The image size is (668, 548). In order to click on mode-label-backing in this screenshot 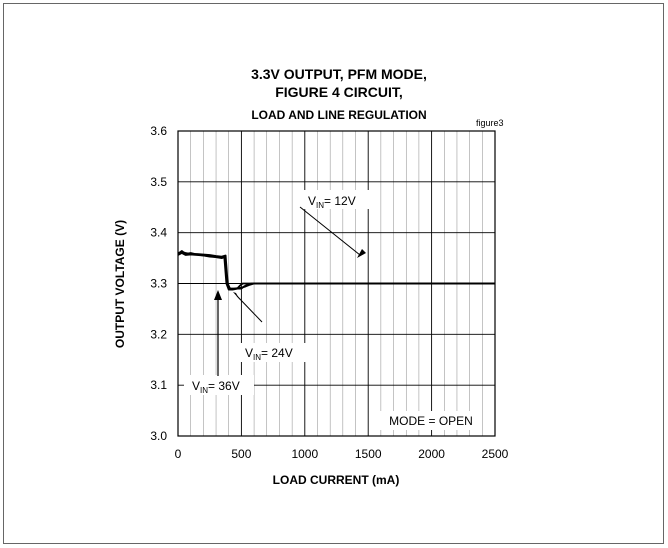, I will do `click(430, 420)`.